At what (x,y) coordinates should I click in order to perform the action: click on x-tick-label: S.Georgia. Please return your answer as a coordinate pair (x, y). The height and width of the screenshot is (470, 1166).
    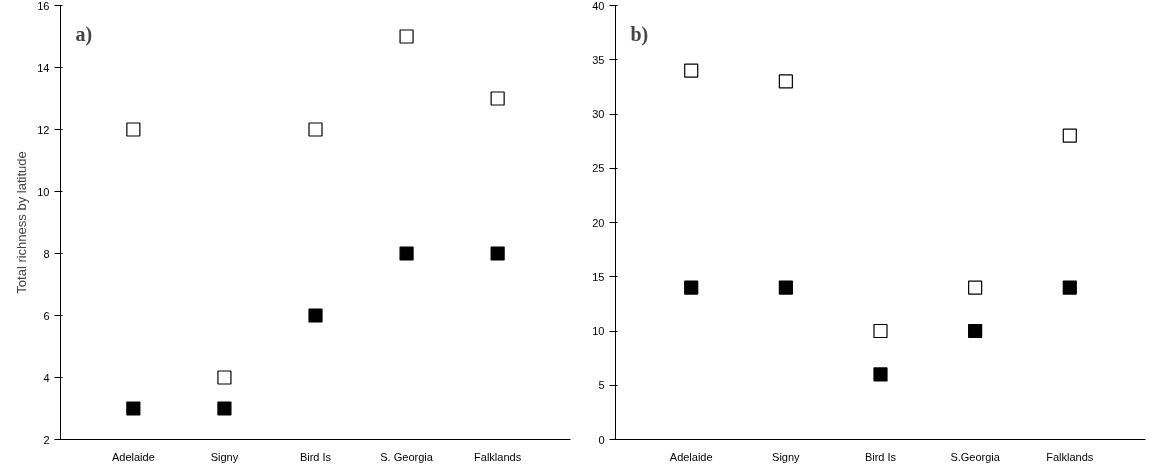
    Looking at the image, I should click on (975, 456).